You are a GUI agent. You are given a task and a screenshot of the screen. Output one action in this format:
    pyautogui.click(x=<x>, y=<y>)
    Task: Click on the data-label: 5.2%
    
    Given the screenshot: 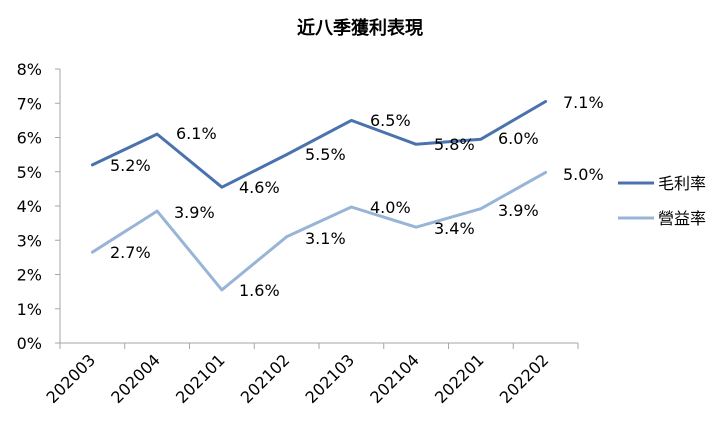 What is the action you would take?
    pyautogui.click(x=130, y=165)
    